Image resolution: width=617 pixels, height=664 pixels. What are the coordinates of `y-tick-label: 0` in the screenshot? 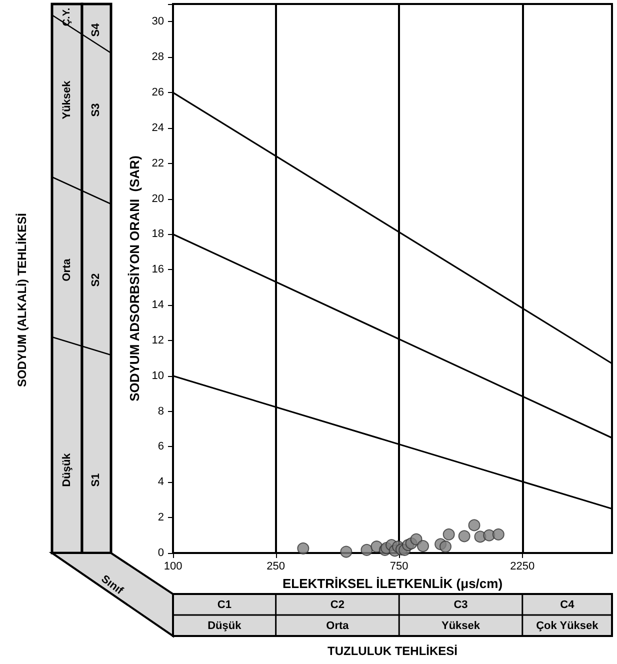 It's located at (161, 553).